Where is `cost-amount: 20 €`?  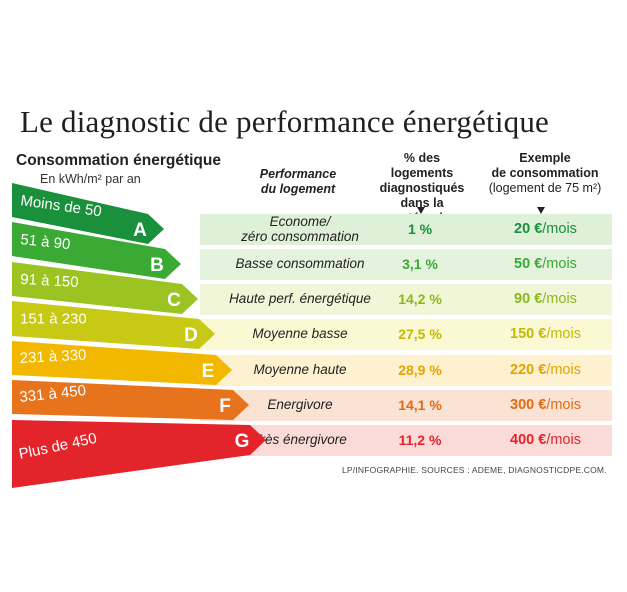 cost-amount: 20 € is located at coordinates (528, 229).